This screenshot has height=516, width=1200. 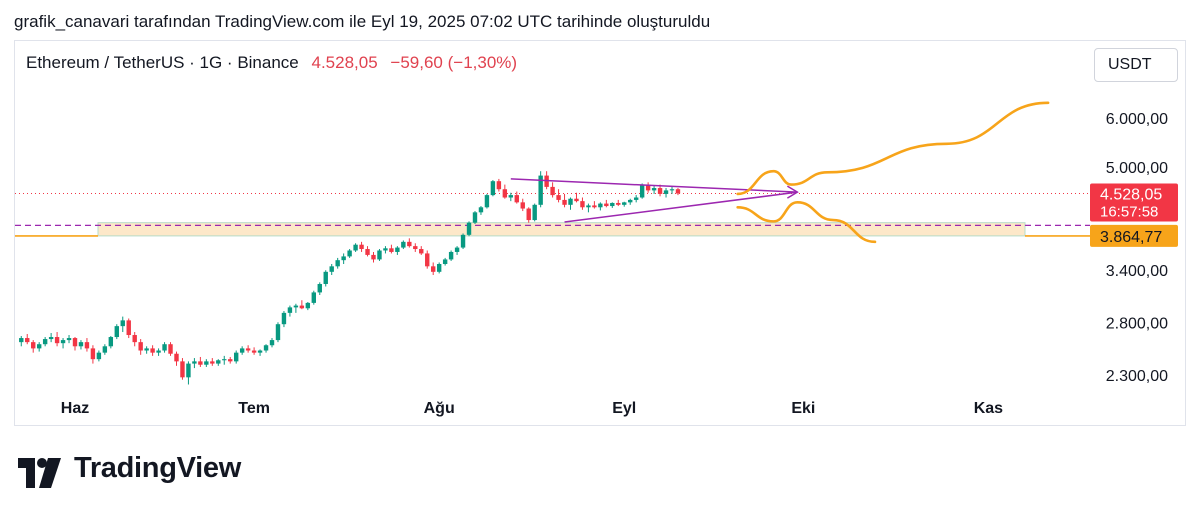 What do you see at coordinates (792, 192) in the screenshot?
I see `triangle-arrowhead-icon` at bounding box center [792, 192].